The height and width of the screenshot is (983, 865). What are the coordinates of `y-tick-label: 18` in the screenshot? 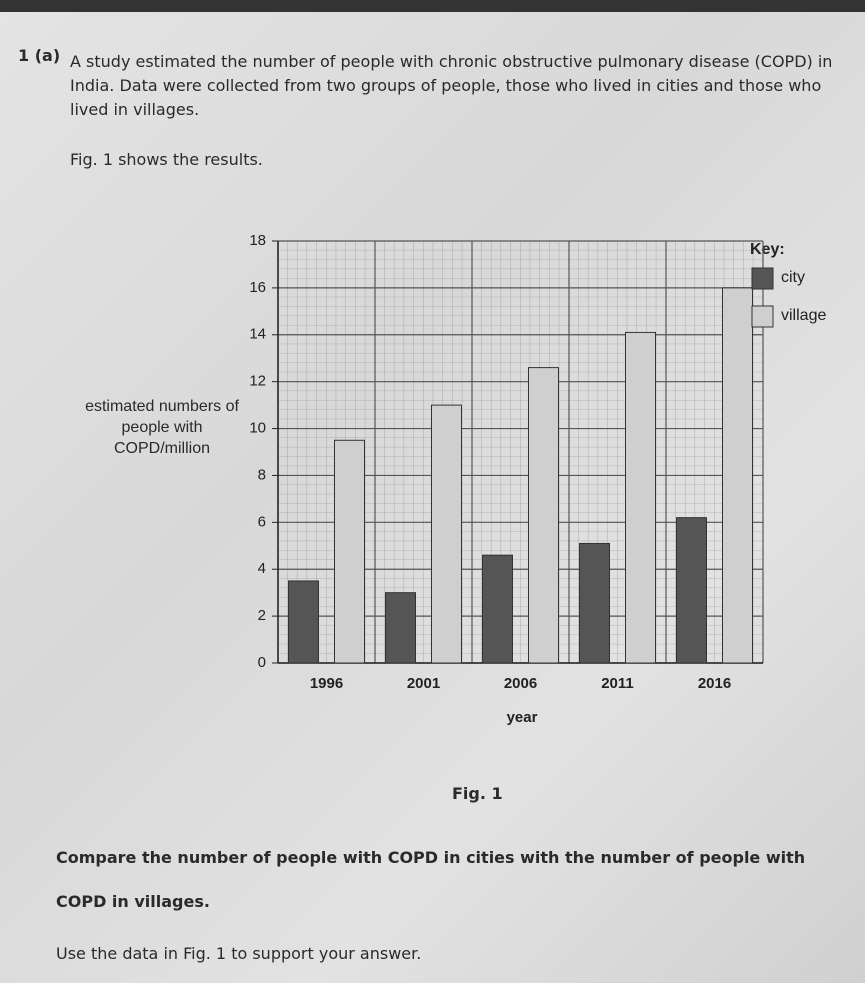 It's located at (257, 240).